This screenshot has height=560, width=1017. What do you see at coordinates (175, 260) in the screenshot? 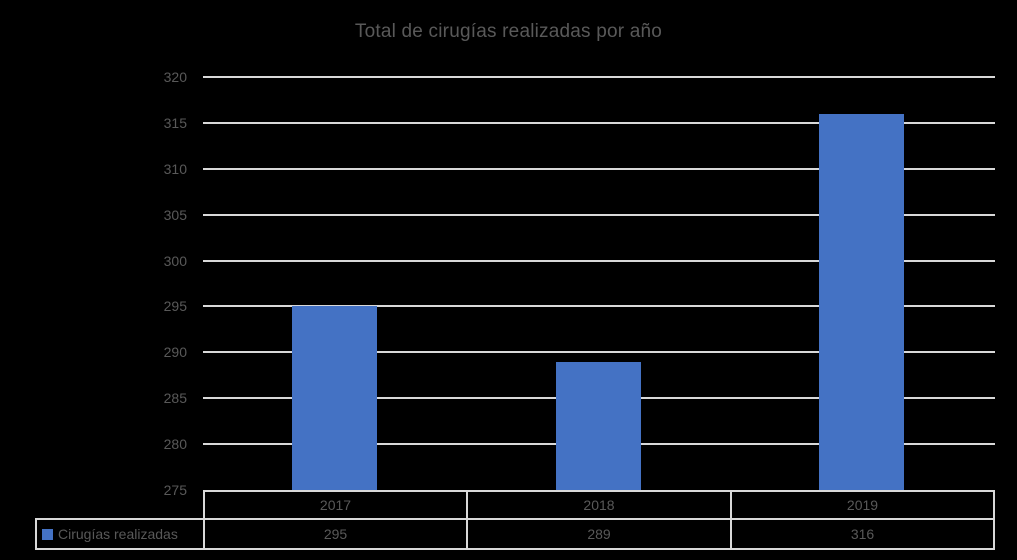
I see `y-axis-tick-label: 300` at bounding box center [175, 260].